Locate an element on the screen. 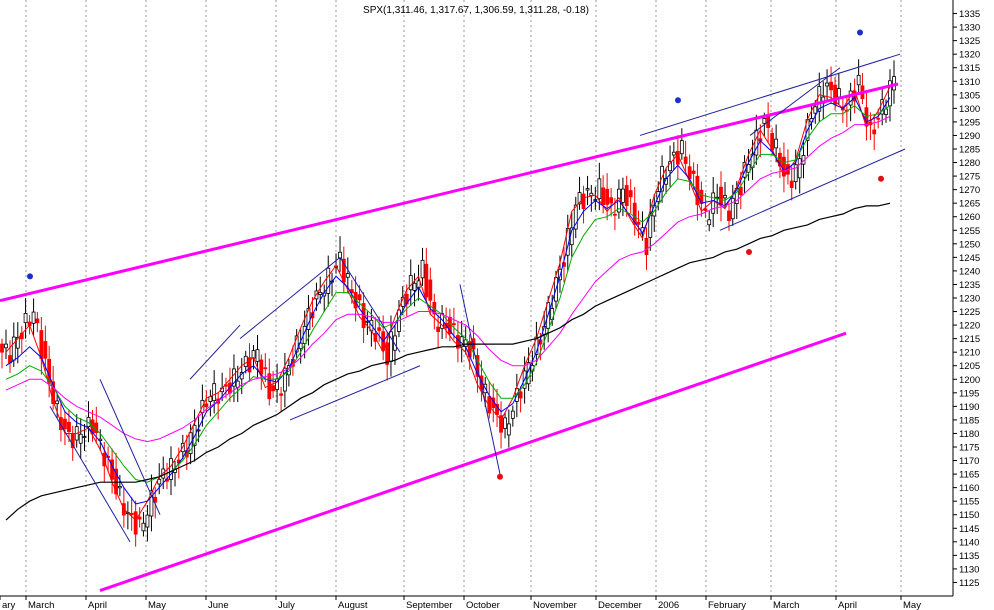 The width and height of the screenshot is (994, 610). y-tick-label: 1290 is located at coordinates (969, 136).